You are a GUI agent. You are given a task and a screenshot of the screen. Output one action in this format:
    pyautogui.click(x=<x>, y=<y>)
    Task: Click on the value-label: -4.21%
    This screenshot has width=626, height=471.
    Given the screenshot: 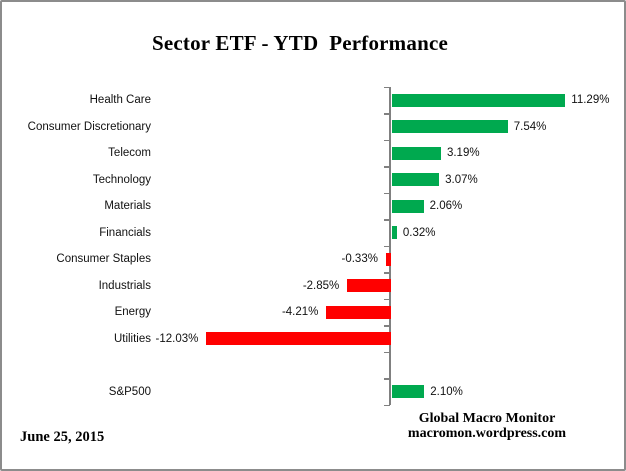 What is the action you would take?
    pyautogui.click(x=300, y=312)
    